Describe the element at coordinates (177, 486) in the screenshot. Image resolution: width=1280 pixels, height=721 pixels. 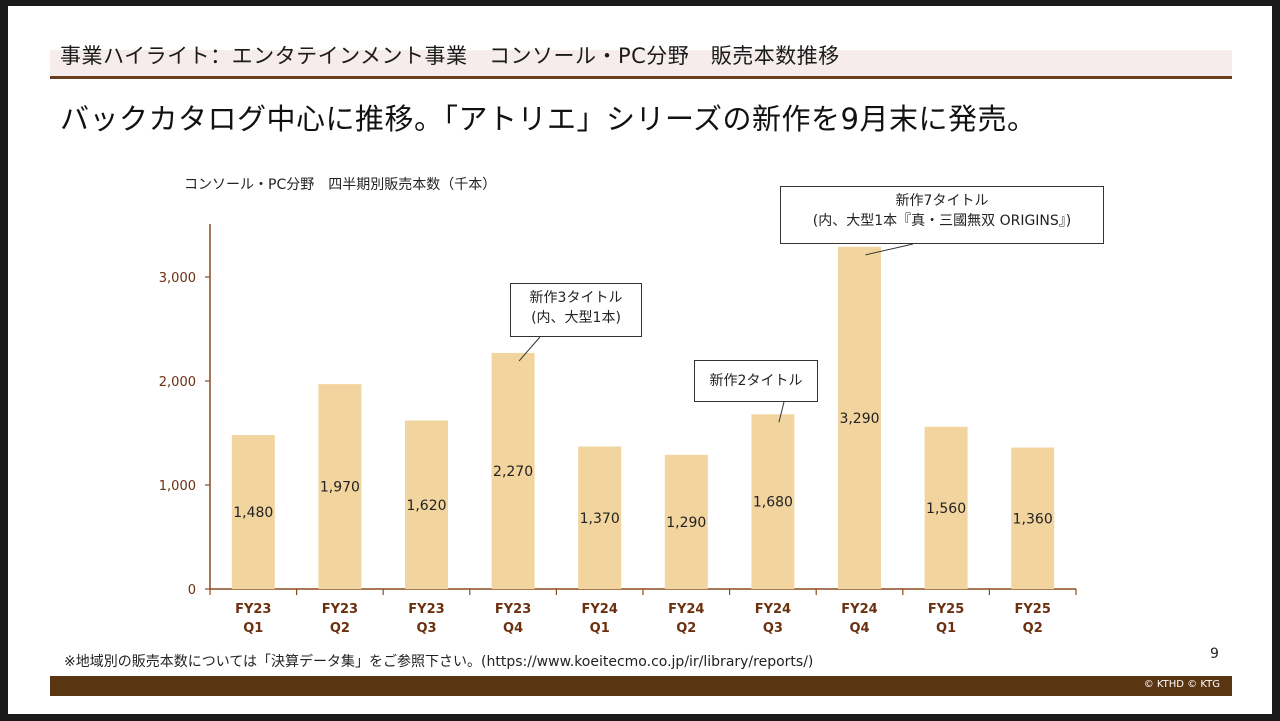
I see `y-tick-label: 1,000` at that location.